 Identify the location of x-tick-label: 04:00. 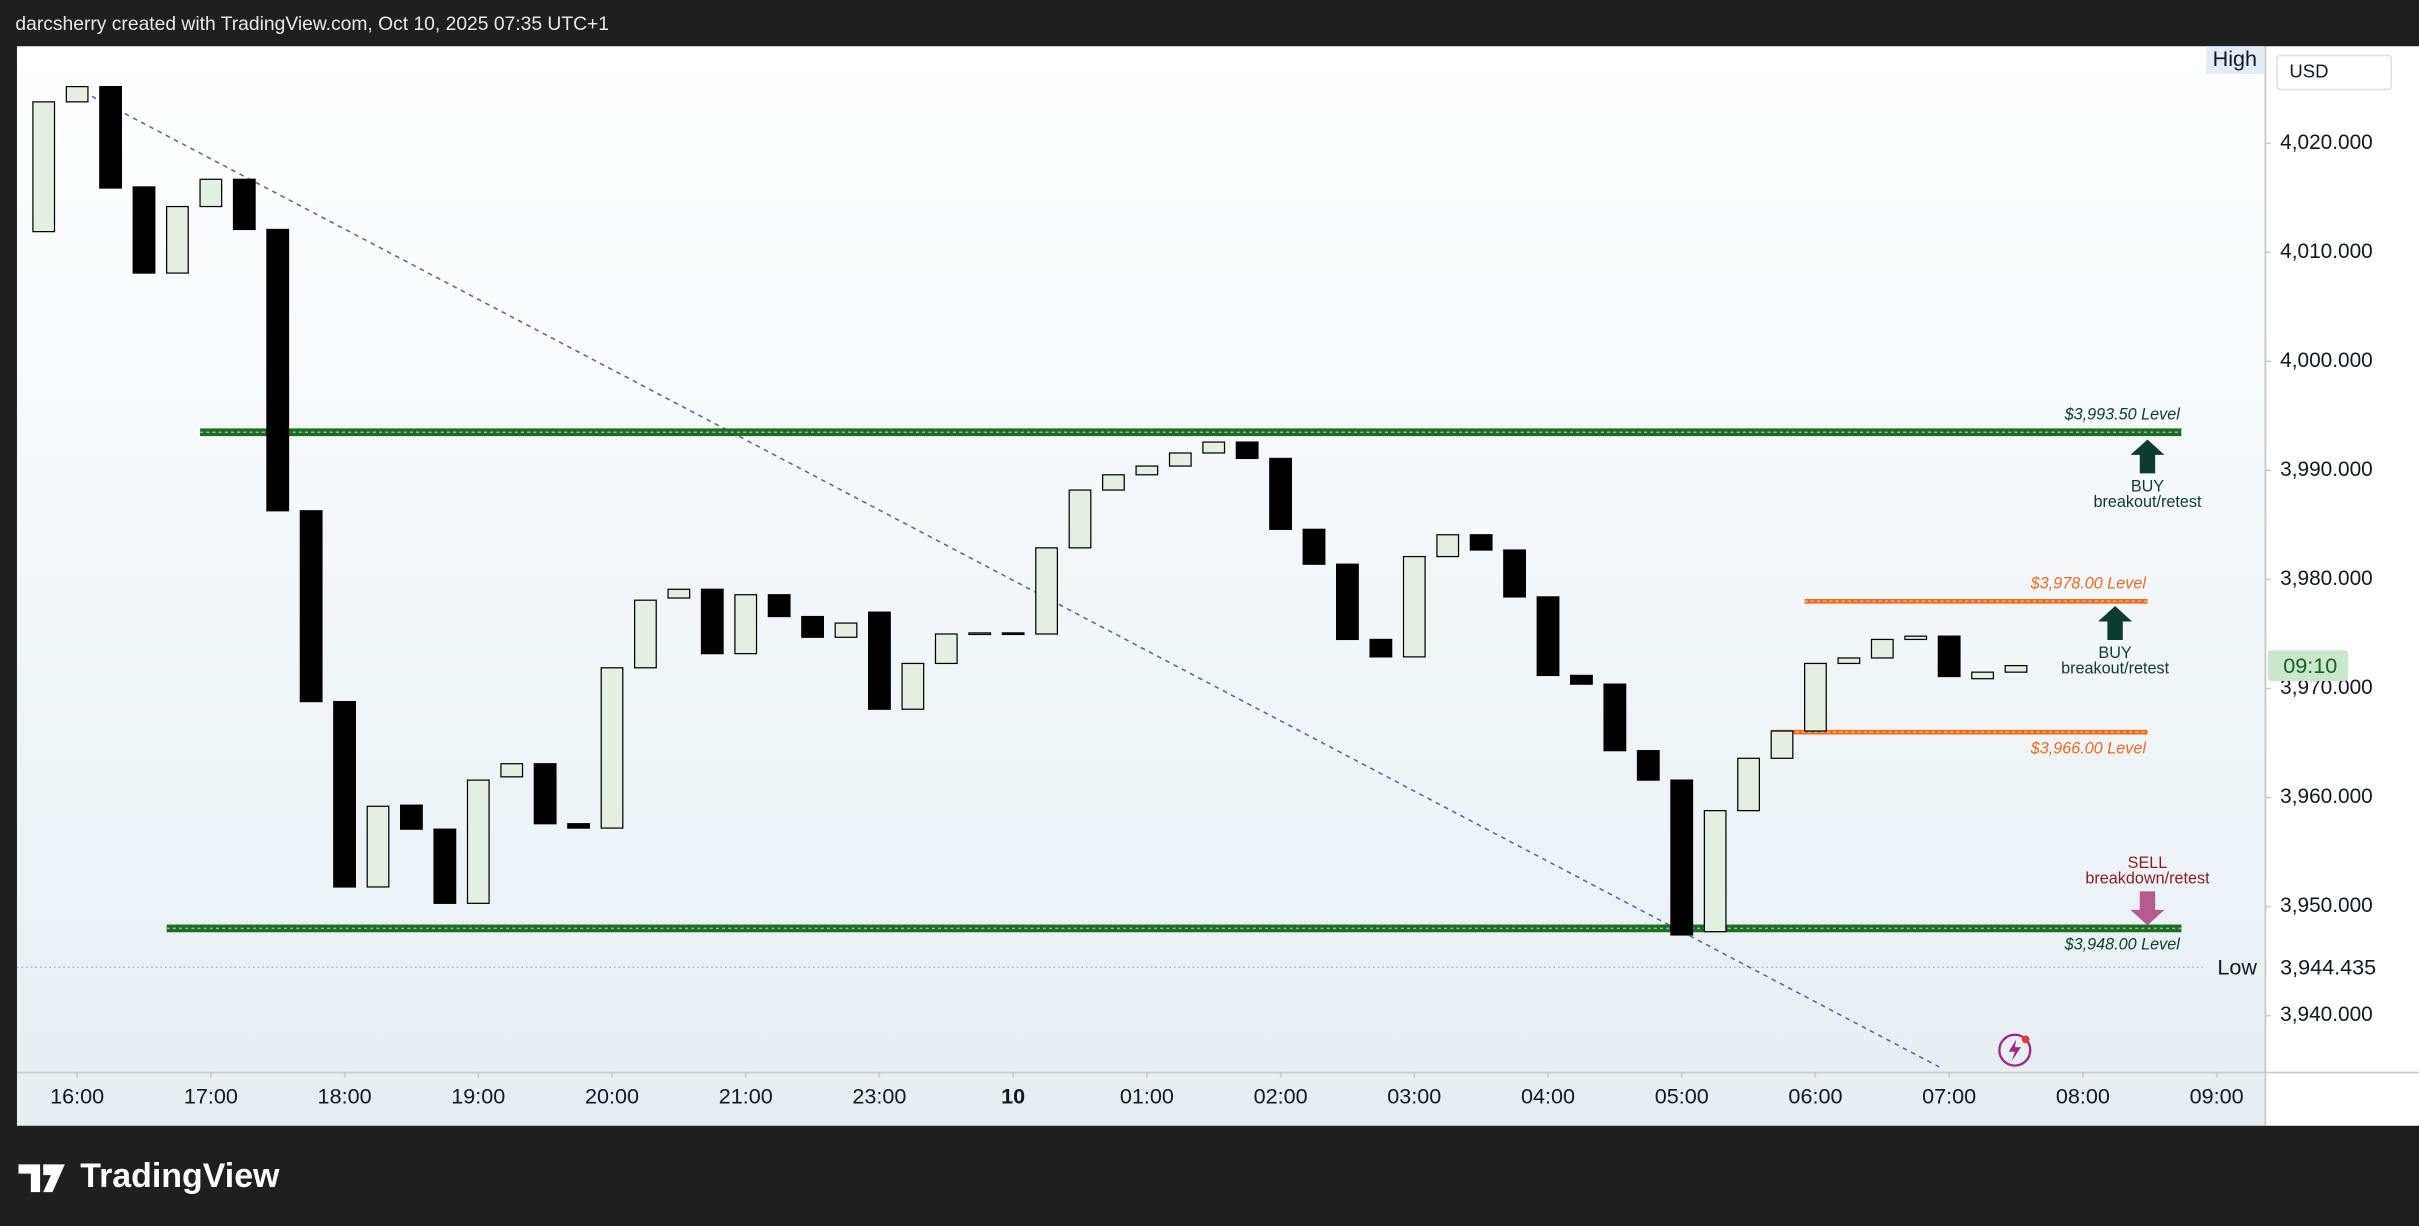
(1548, 1096).